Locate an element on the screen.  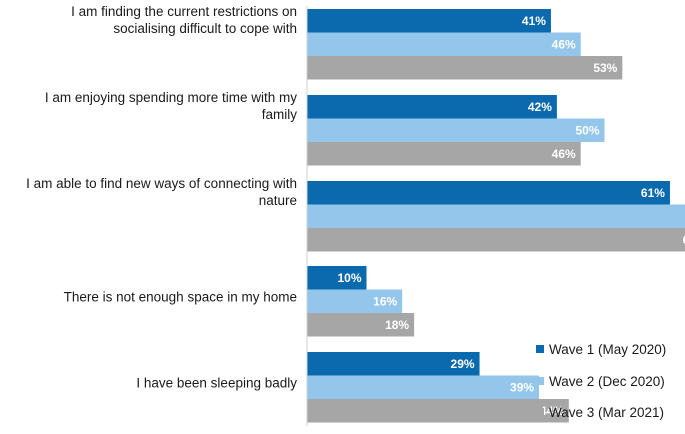
category-label-line: nature is located at coordinates (278, 200).